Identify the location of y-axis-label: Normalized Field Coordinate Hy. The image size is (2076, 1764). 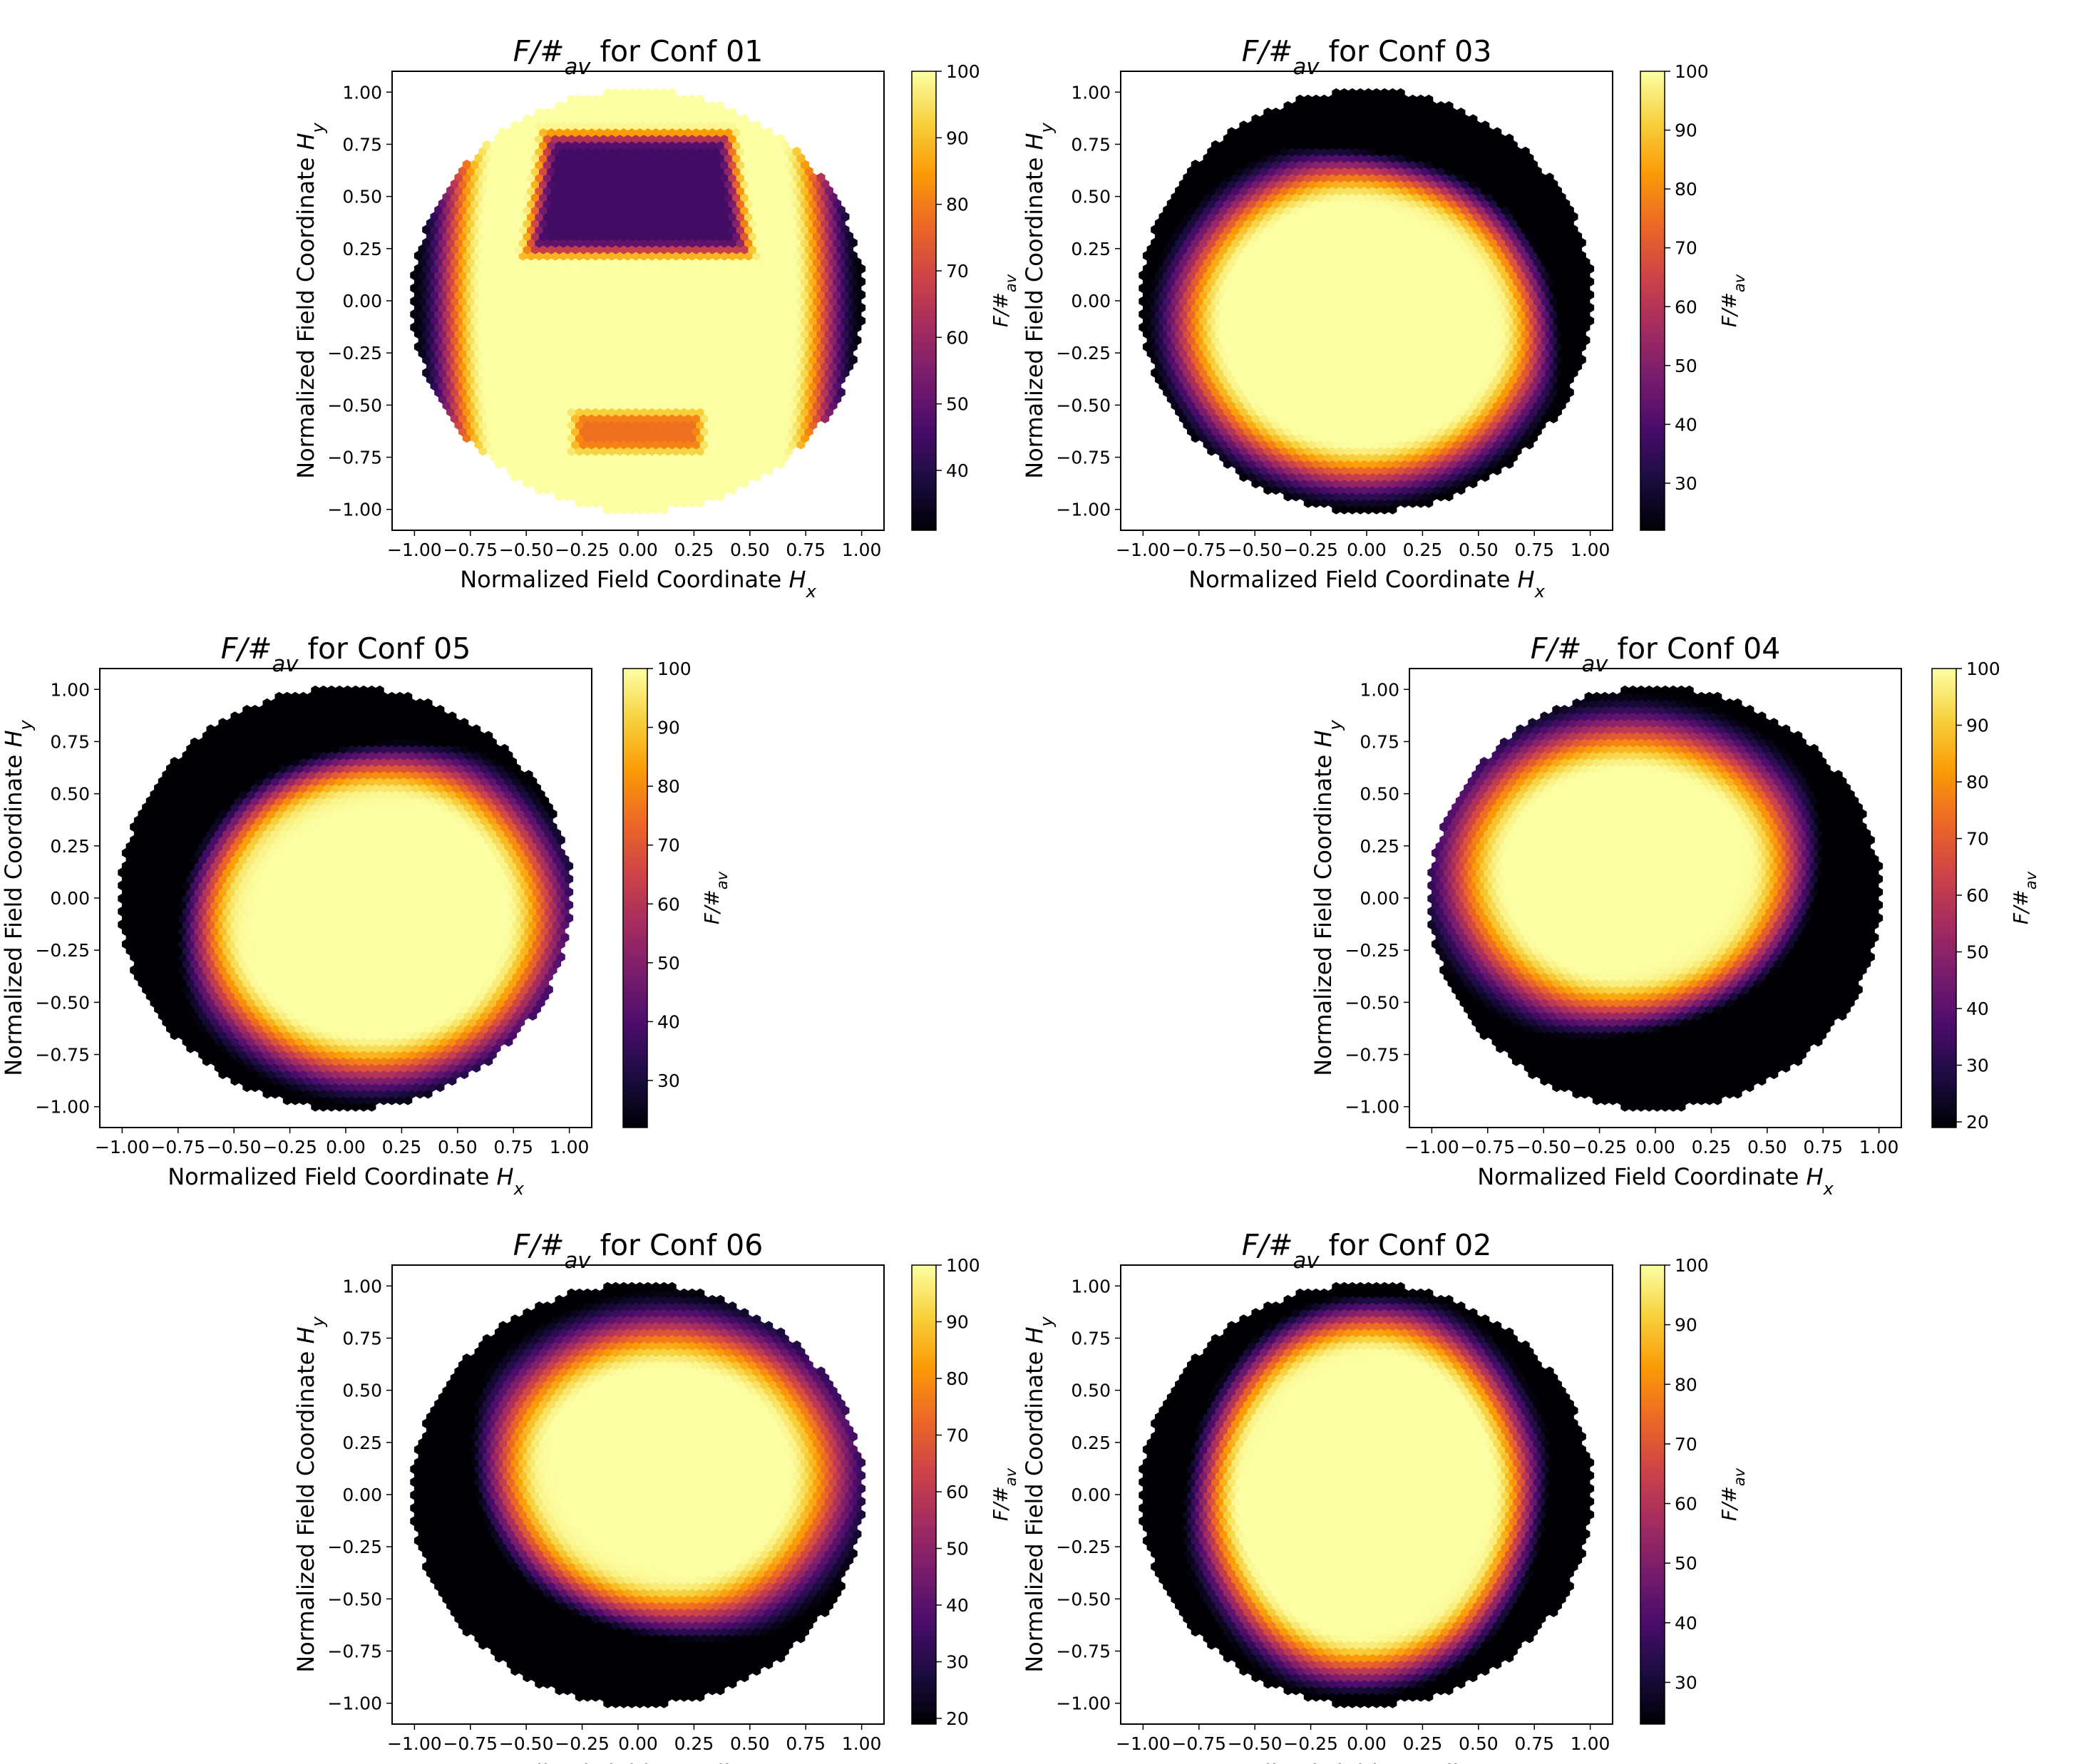
(310, 300).